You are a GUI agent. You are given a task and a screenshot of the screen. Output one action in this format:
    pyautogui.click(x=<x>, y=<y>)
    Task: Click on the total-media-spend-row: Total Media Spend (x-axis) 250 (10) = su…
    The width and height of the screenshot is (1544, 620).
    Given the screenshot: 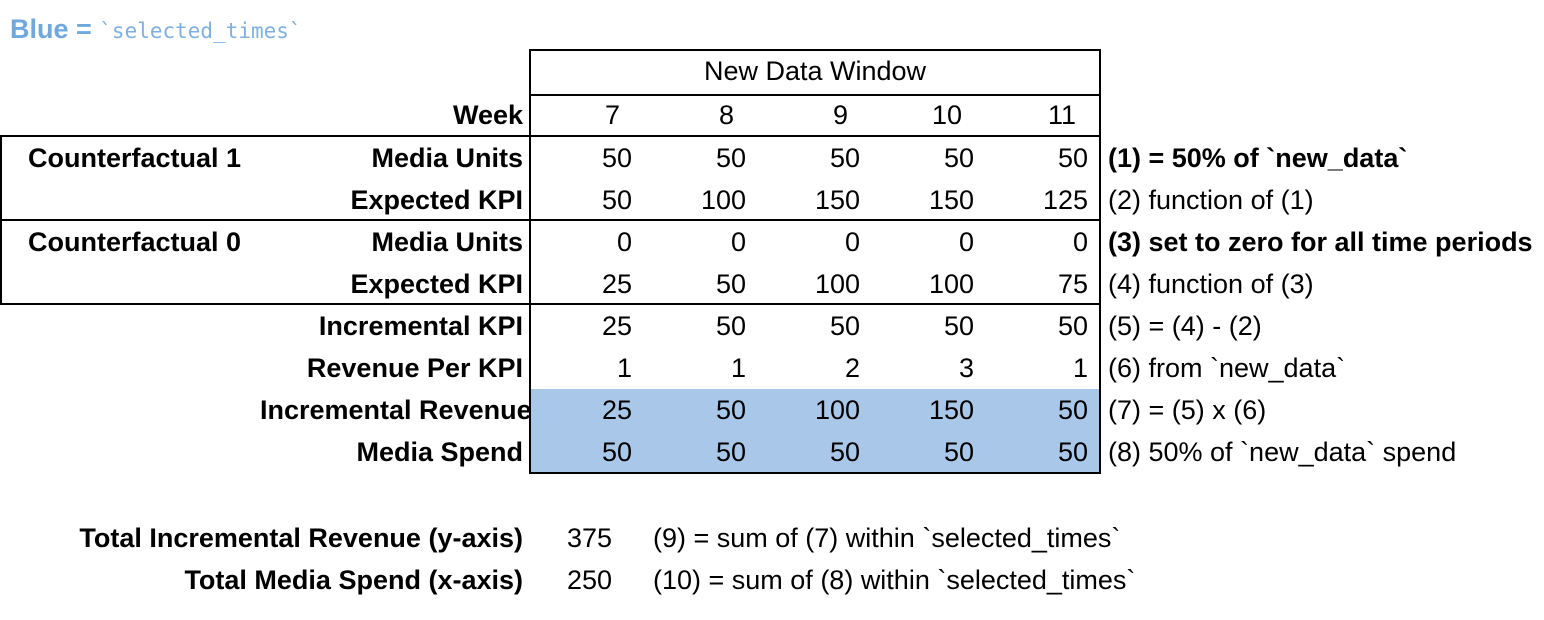 What is the action you would take?
    pyautogui.click(x=772, y=580)
    